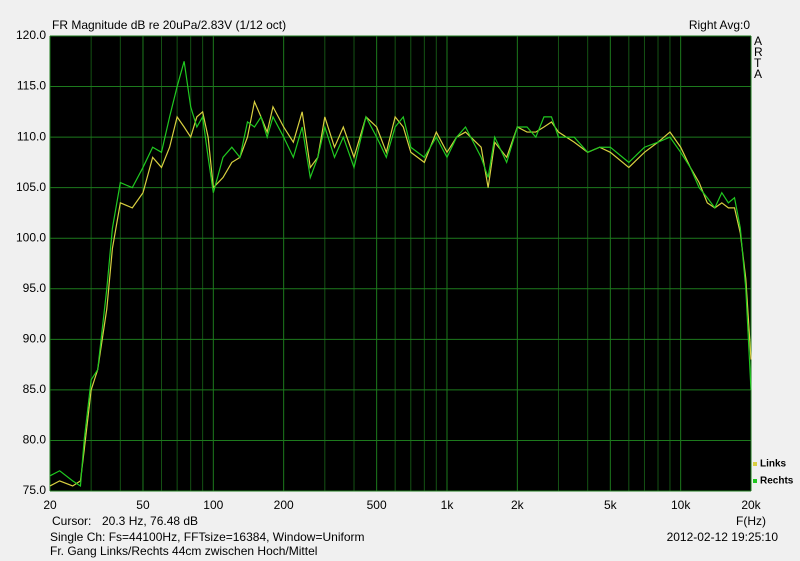 The width and height of the screenshot is (800, 561). Describe the element at coordinates (31, 187) in the screenshot. I see `y-tick-label: 105.0` at that location.